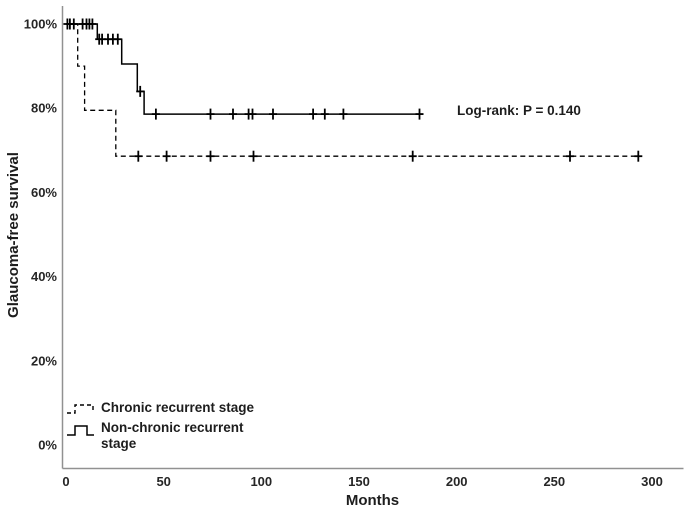 The width and height of the screenshot is (685, 517). What do you see at coordinates (65, 481) in the screenshot?
I see `x-tick-label: 0` at bounding box center [65, 481].